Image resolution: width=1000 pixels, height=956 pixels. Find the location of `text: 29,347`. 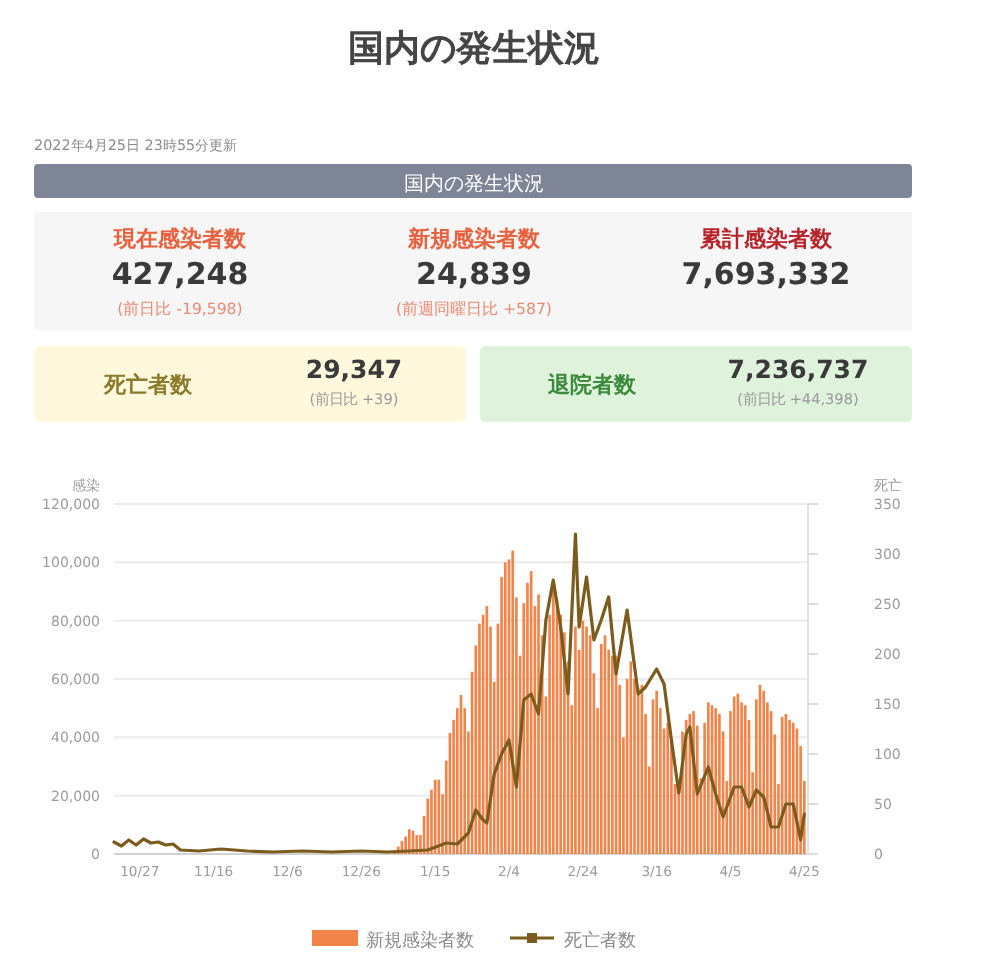

text: 29,347 is located at coordinates (354, 369).